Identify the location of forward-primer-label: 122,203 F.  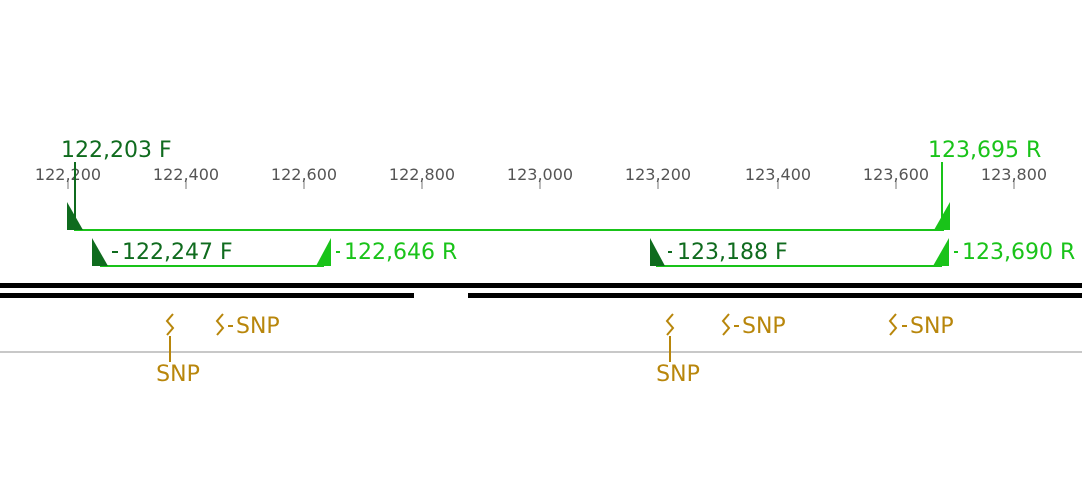
(116, 150).